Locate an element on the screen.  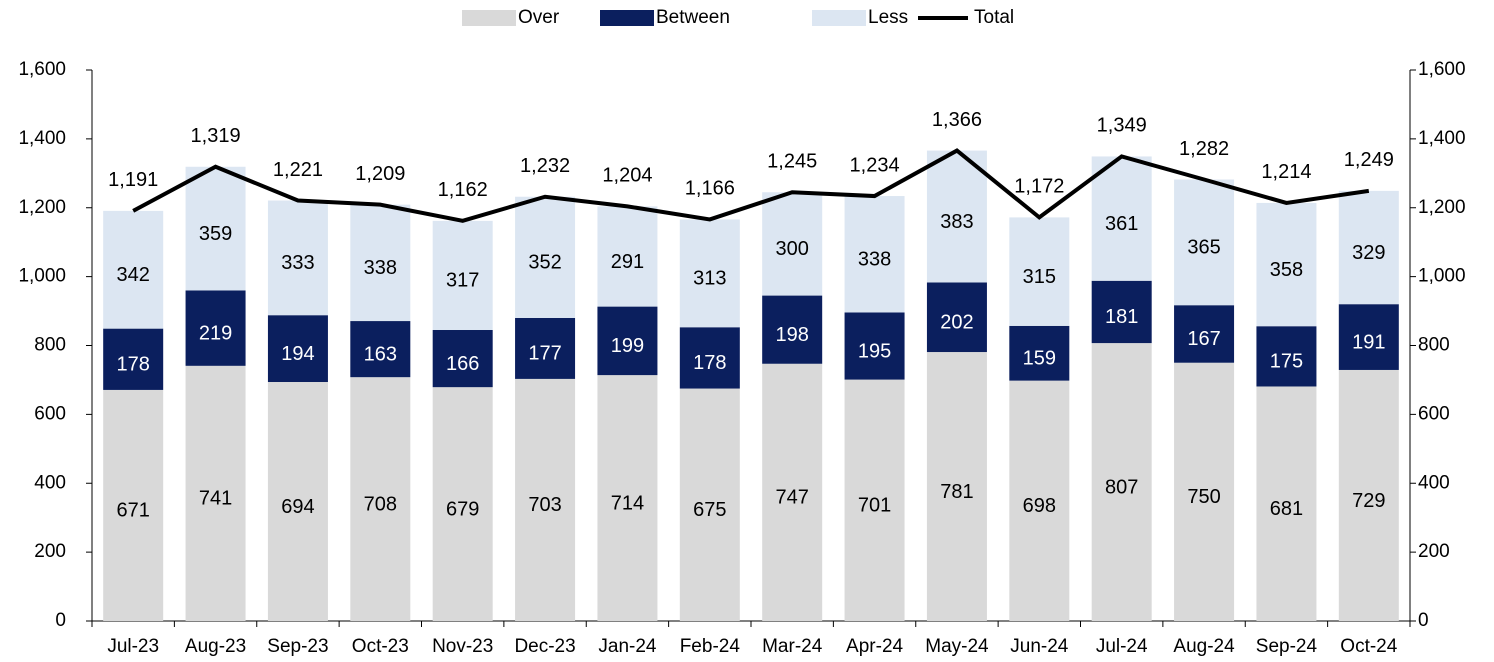
data-label: 291 is located at coordinates (627, 262).